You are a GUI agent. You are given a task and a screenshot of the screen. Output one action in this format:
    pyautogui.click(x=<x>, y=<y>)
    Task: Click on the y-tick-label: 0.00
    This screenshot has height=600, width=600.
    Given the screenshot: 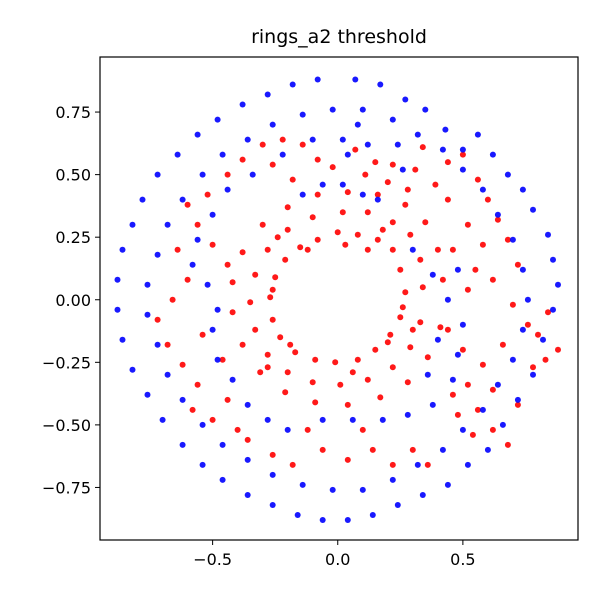 What is the action you would take?
    pyautogui.click(x=73, y=300)
    